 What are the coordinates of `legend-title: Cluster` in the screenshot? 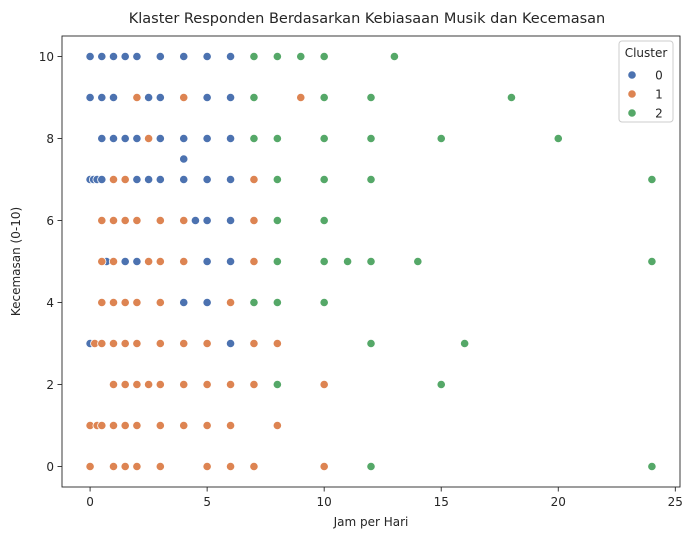 It's located at (646, 53).